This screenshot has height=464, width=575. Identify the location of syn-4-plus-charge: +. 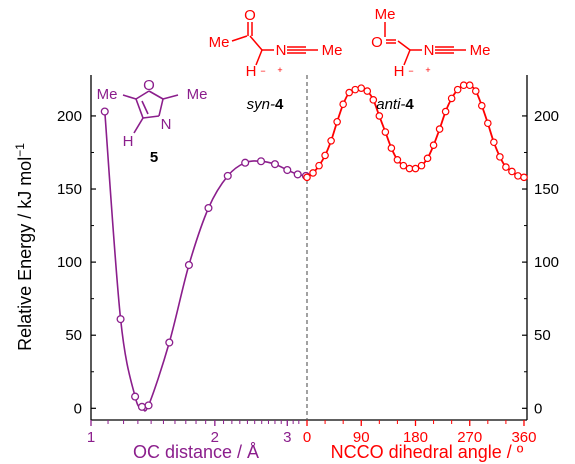
(279, 70).